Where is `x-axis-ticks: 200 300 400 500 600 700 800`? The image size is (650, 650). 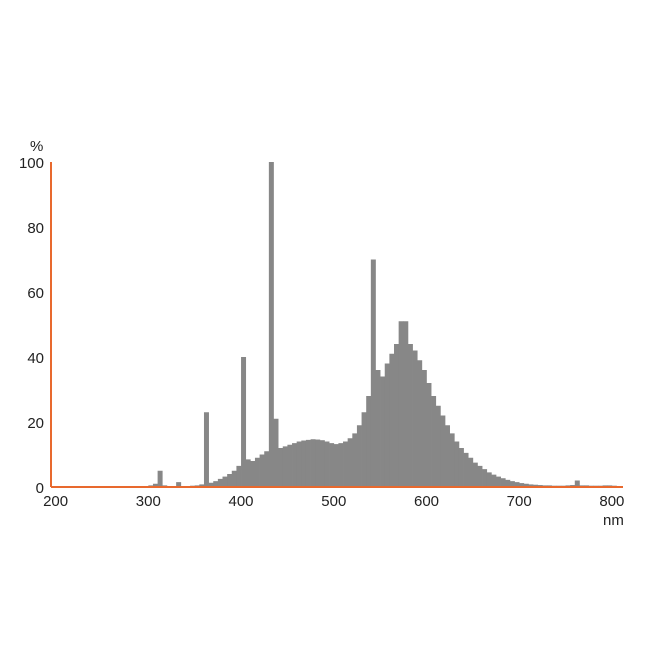
x-axis-ticks: 200 300 400 500 600 700 800 is located at coordinates (333, 501).